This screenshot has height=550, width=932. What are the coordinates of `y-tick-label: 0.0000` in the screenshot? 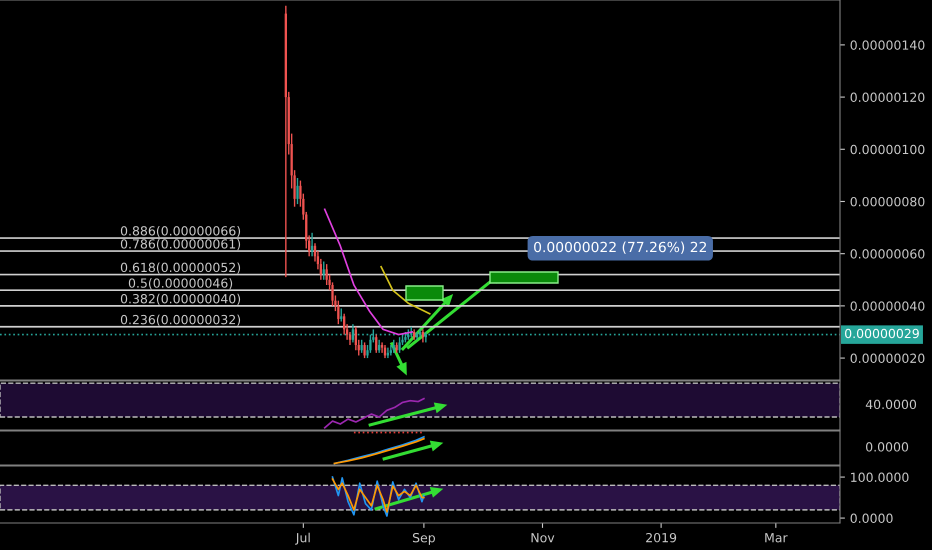 It's located at (871, 519).